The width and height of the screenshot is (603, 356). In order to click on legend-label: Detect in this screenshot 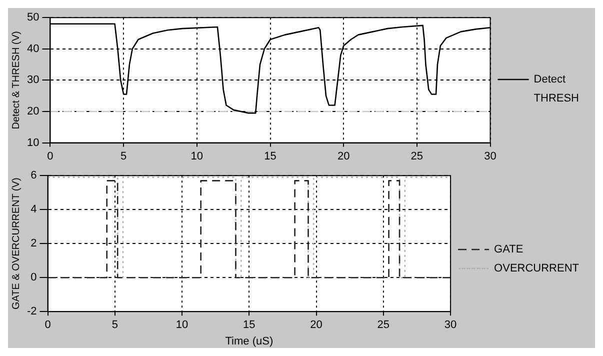, I will do `click(550, 80)`.